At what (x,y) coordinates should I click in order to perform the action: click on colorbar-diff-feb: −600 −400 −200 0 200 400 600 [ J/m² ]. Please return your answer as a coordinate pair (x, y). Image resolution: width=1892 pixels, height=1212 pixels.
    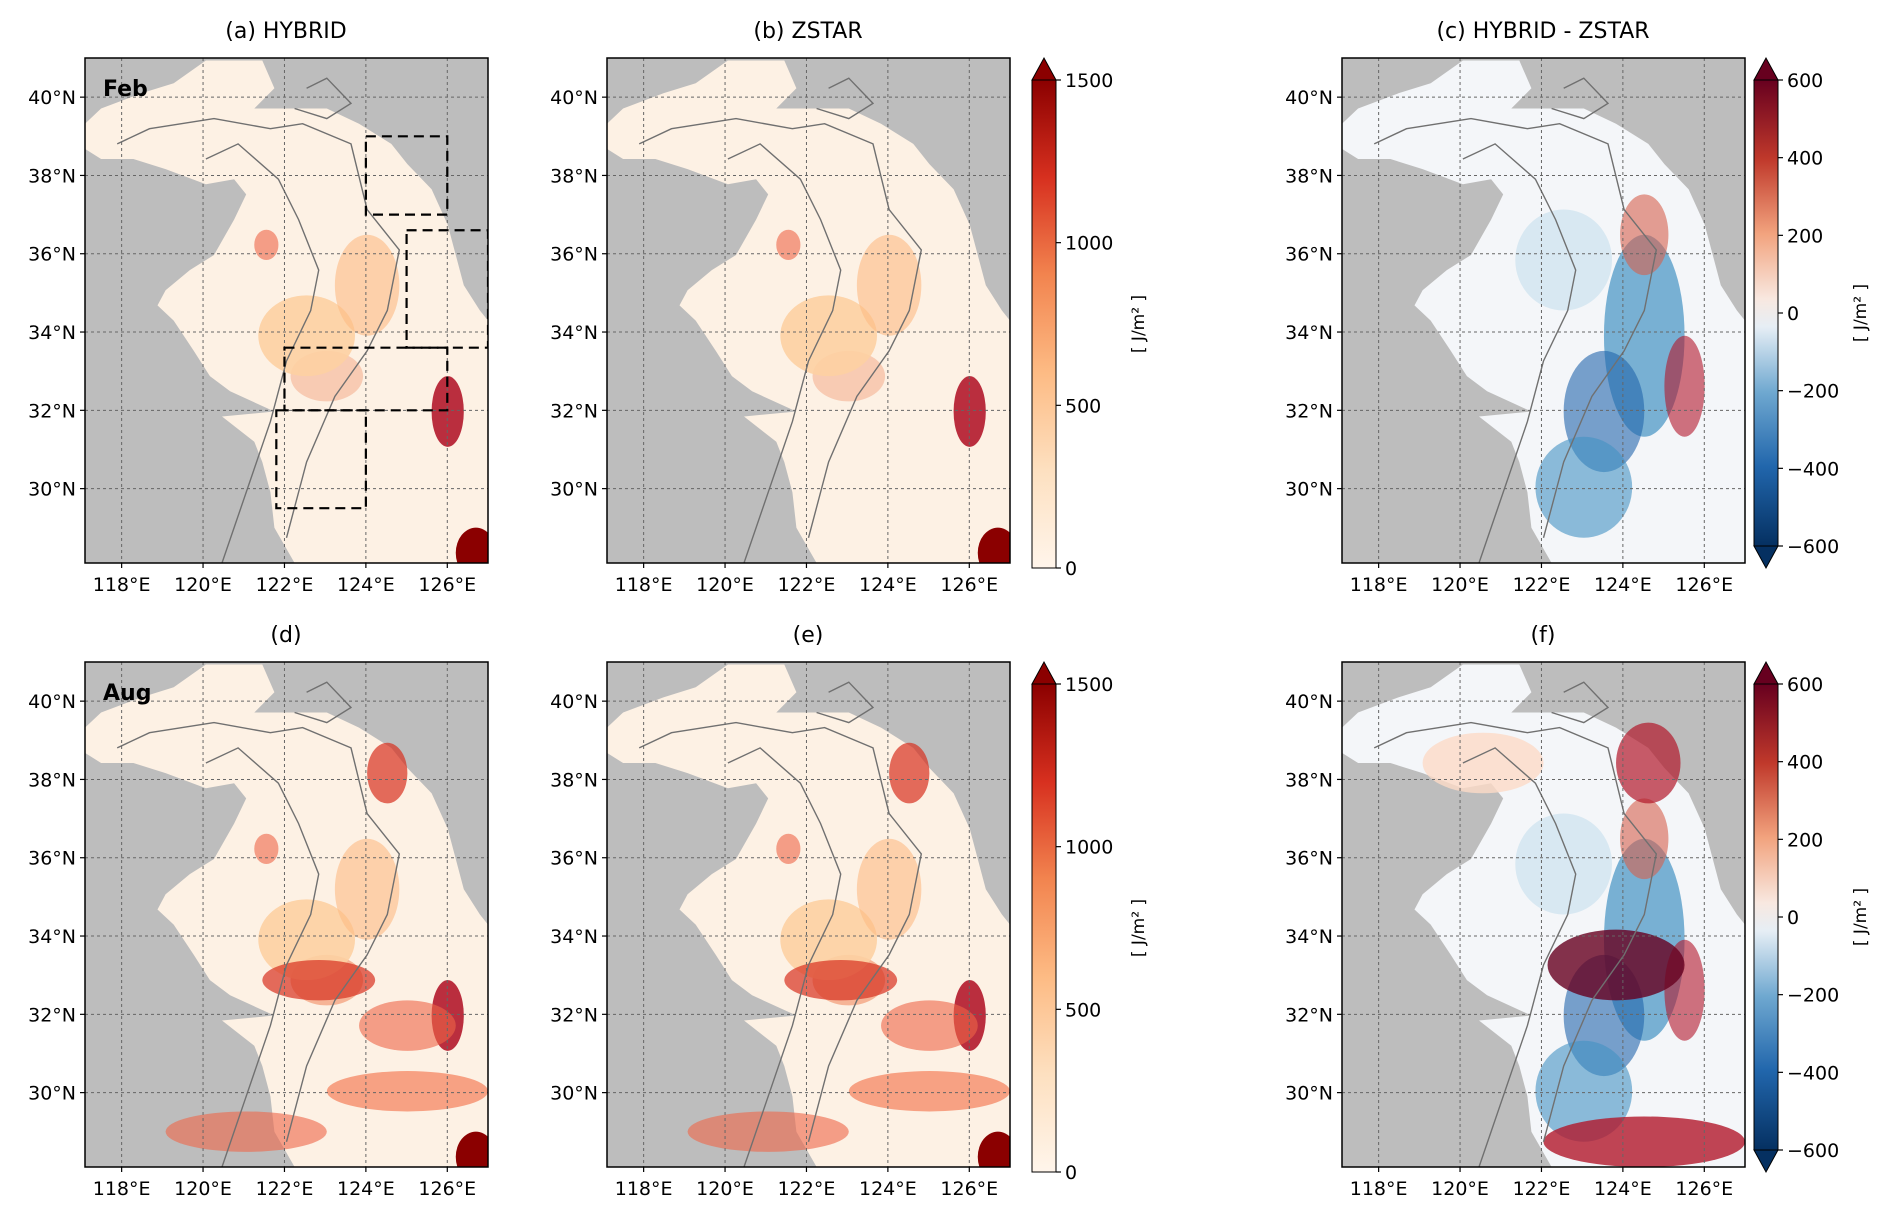
    Looking at the image, I should click on (1812, 313).